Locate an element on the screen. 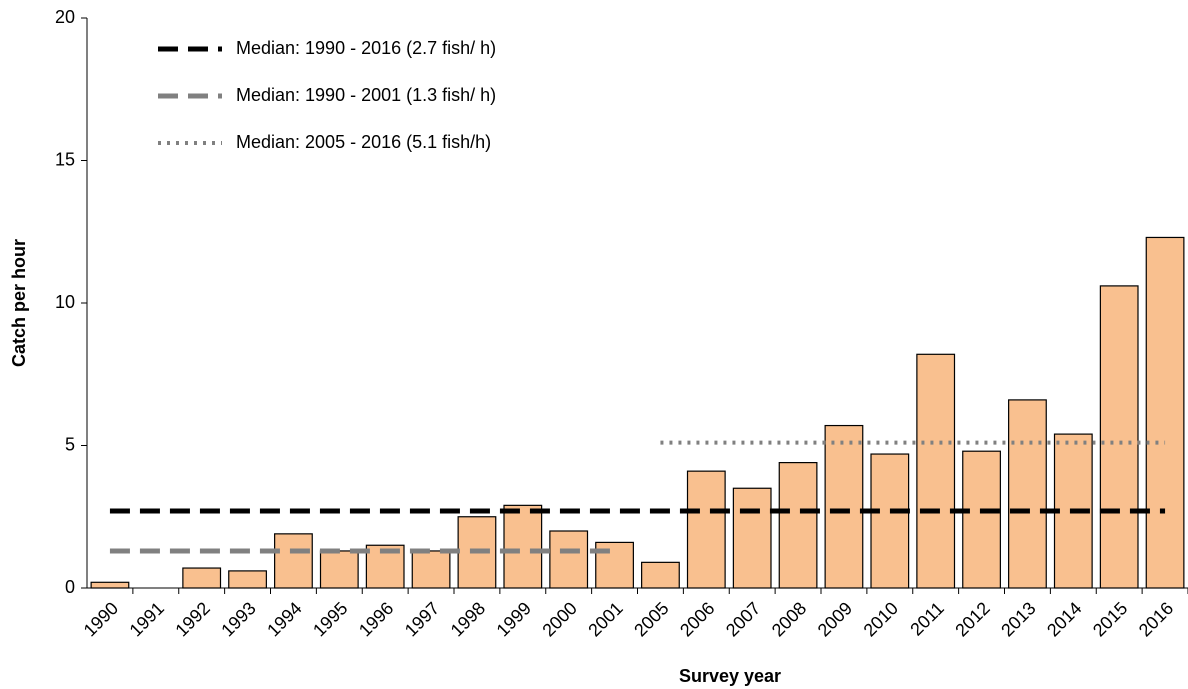 Image resolution: width=1188 pixels, height=689 pixels. x-tick-label: 1999 is located at coordinates (514, 619).